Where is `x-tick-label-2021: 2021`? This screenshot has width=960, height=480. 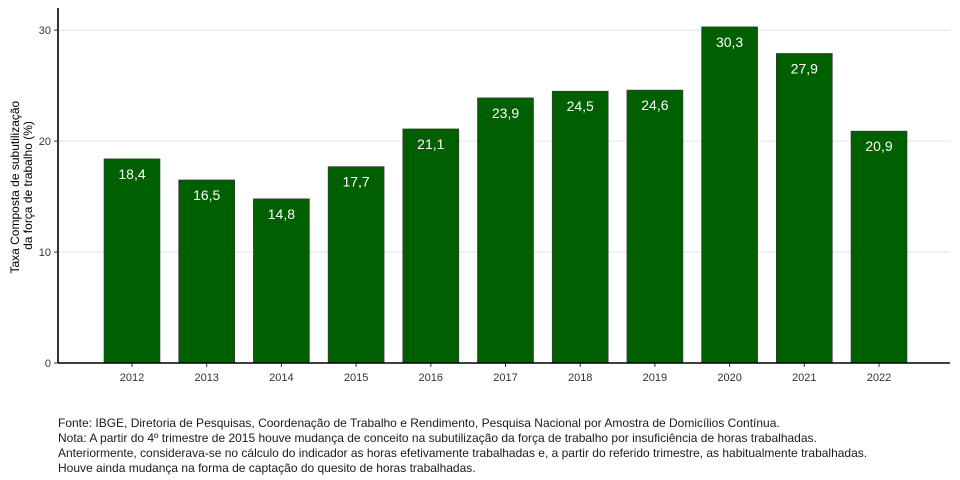 x-tick-label-2021: 2021 is located at coordinates (804, 378).